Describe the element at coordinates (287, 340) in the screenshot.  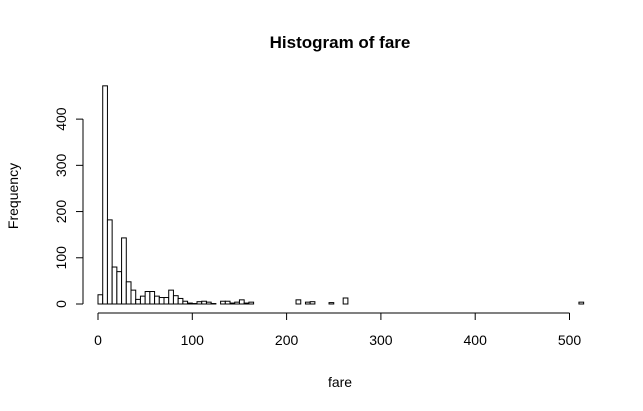
I see `x-tick-label: 200` at that location.